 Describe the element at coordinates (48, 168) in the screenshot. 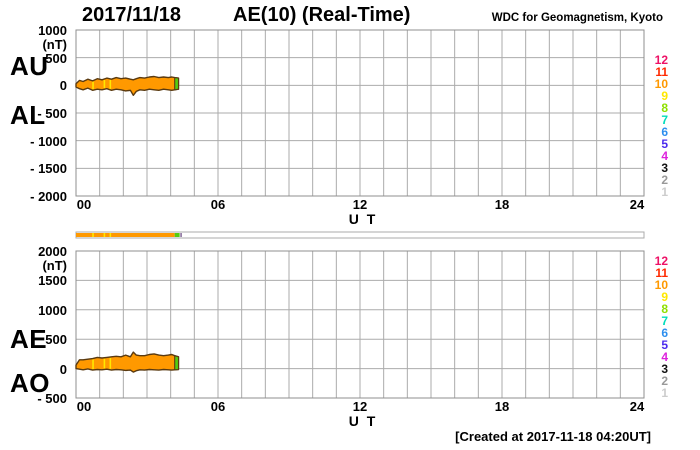

I see `ytick-label: - 1500` at that location.